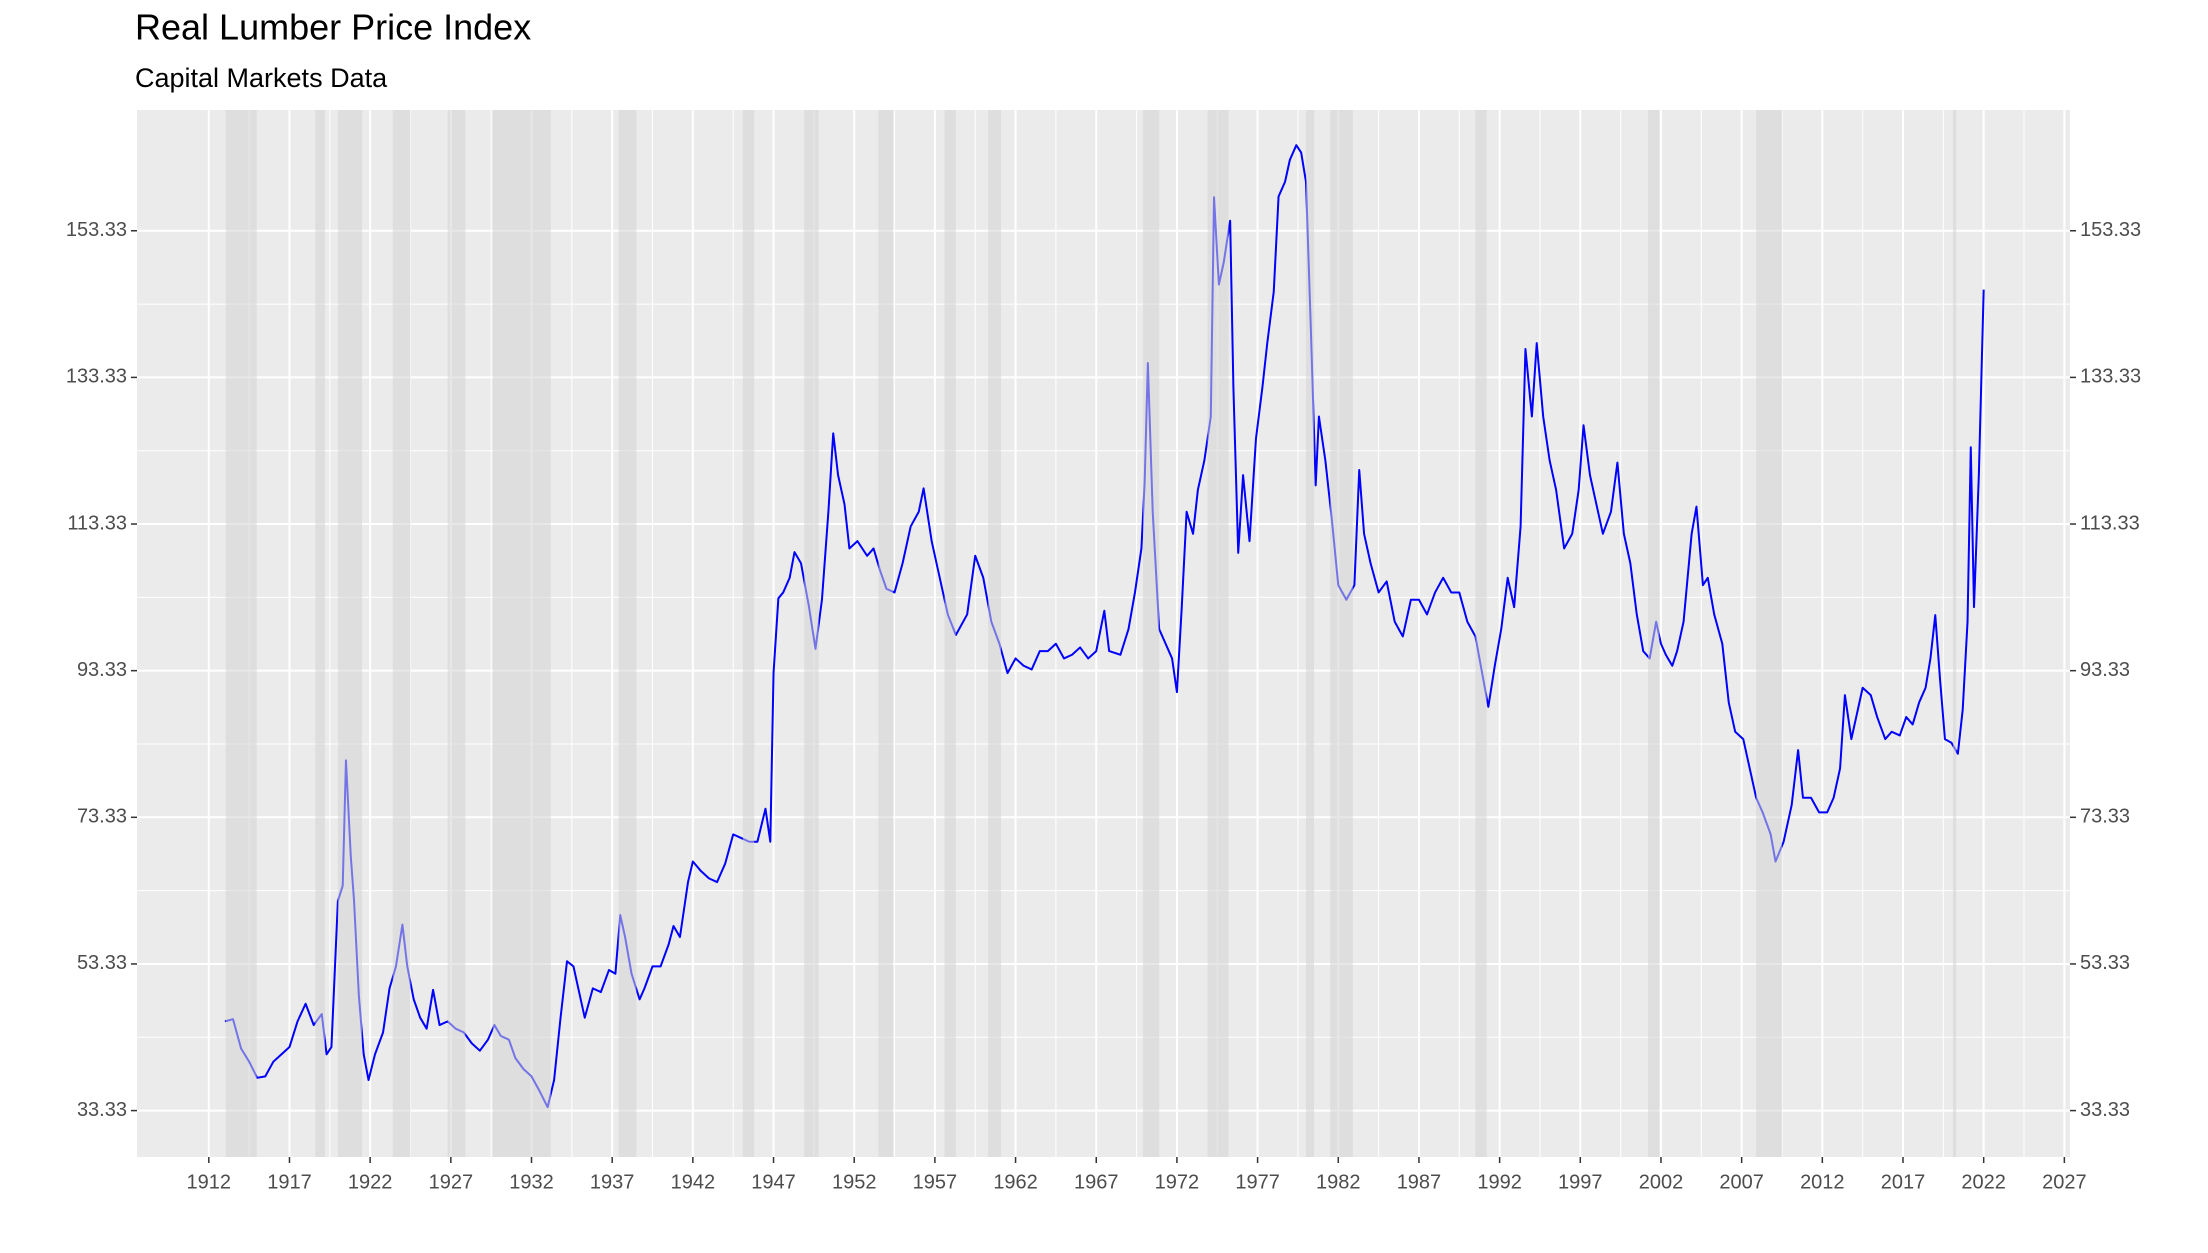 This screenshot has width=2208, height=1253. Describe the element at coordinates (935, 1182) in the screenshot. I see `x-tick-label: 1957` at that location.